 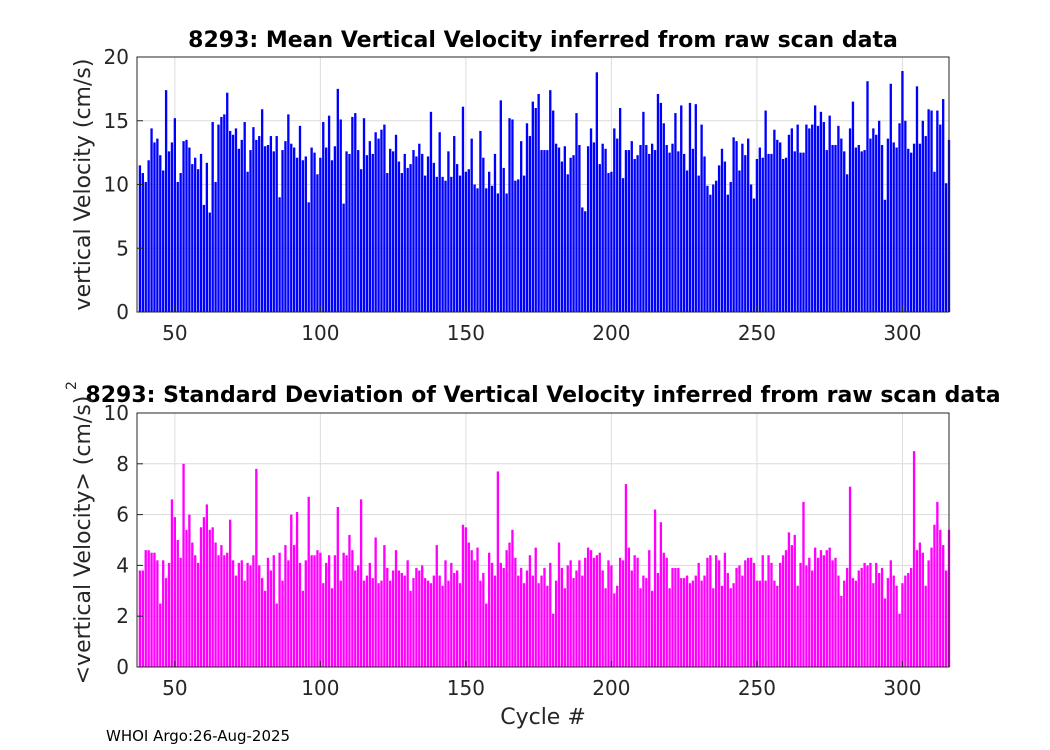 I want to click on bottom-x-tick-label: 50, so click(x=174, y=688).